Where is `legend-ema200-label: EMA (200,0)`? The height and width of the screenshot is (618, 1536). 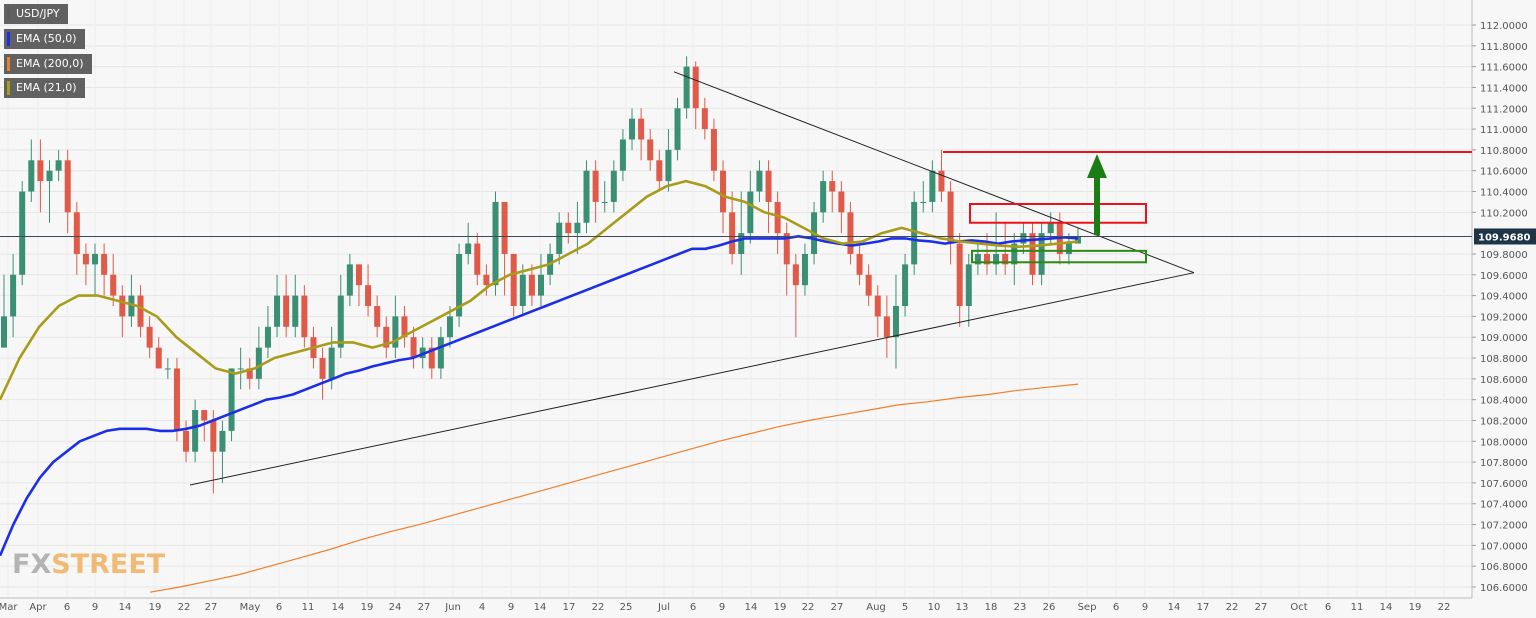
legend-ema200-label: EMA (200,0) is located at coordinates (50, 63).